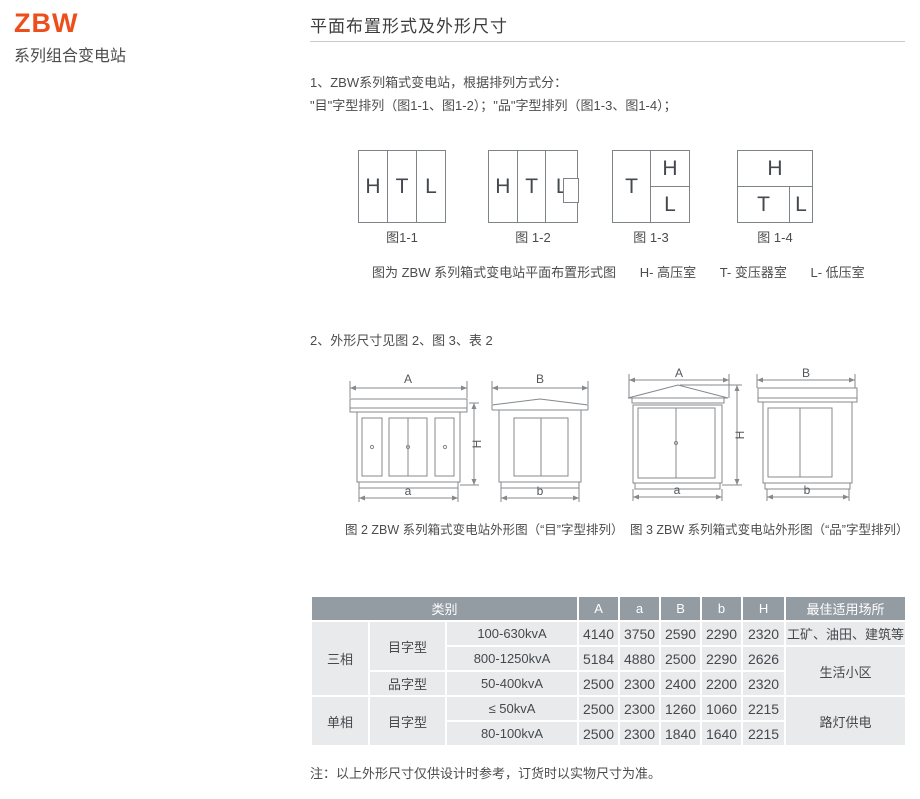 Image resolution: width=920 pixels, height=799 pixels. What do you see at coordinates (846, 608) in the screenshot?
I see `header-usage: 最佳适用场所` at bounding box center [846, 608].